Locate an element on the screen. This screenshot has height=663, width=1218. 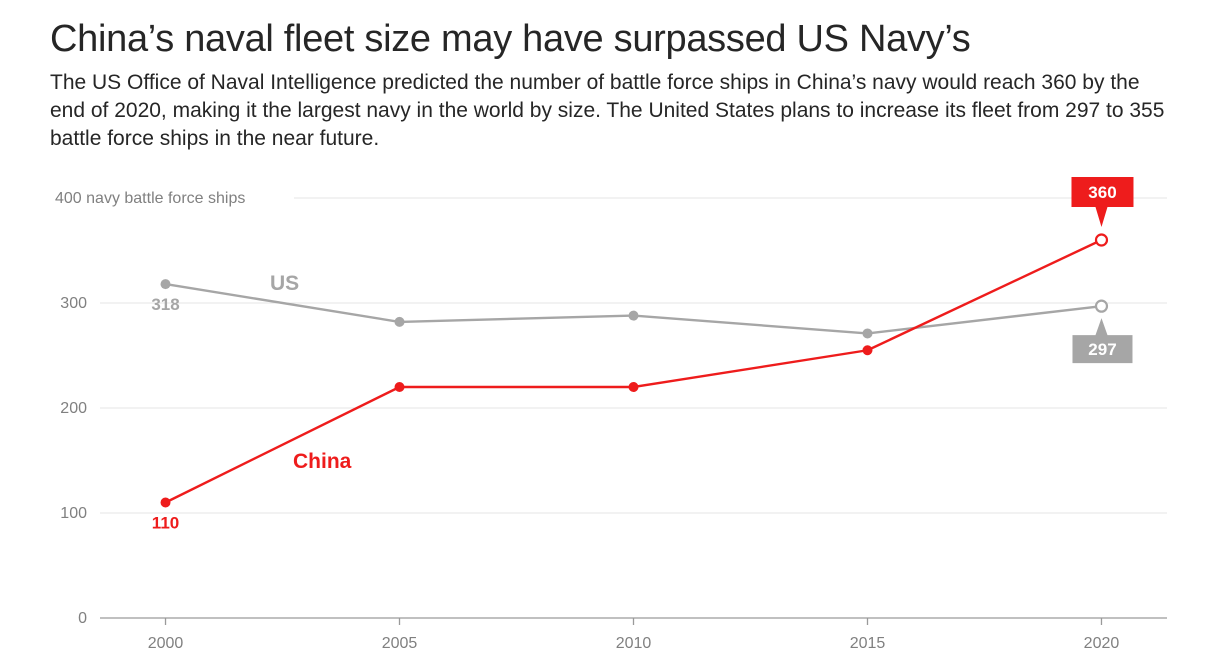
x-tick-label: 2005 is located at coordinates (400, 643).